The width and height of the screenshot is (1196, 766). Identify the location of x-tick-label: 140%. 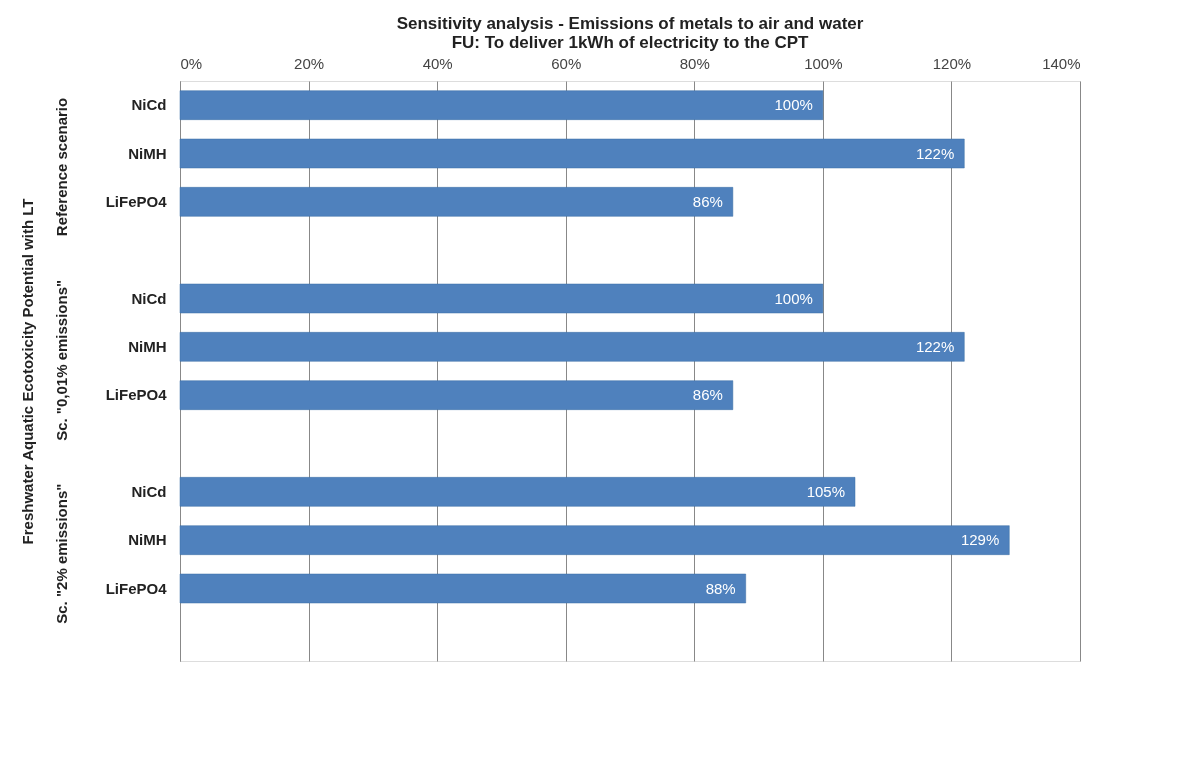
(1061, 63).